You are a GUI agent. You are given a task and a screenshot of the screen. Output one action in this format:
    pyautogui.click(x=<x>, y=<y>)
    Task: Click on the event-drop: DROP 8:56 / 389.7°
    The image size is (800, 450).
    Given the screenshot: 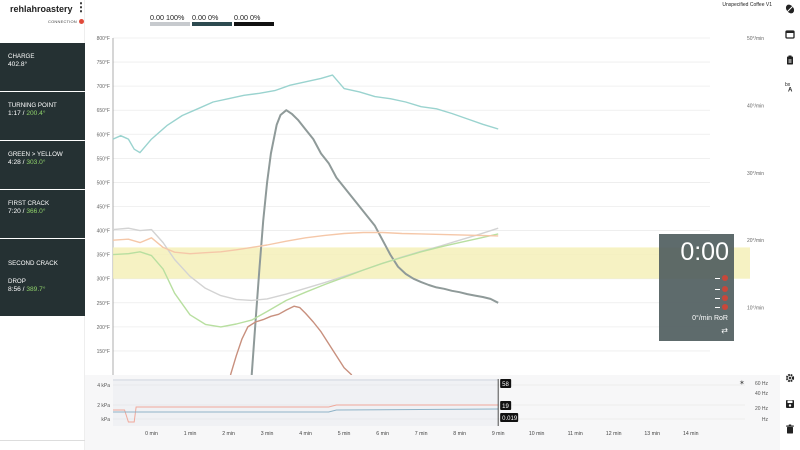 What is the action you would take?
    pyautogui.click(x=42, y=292)
    